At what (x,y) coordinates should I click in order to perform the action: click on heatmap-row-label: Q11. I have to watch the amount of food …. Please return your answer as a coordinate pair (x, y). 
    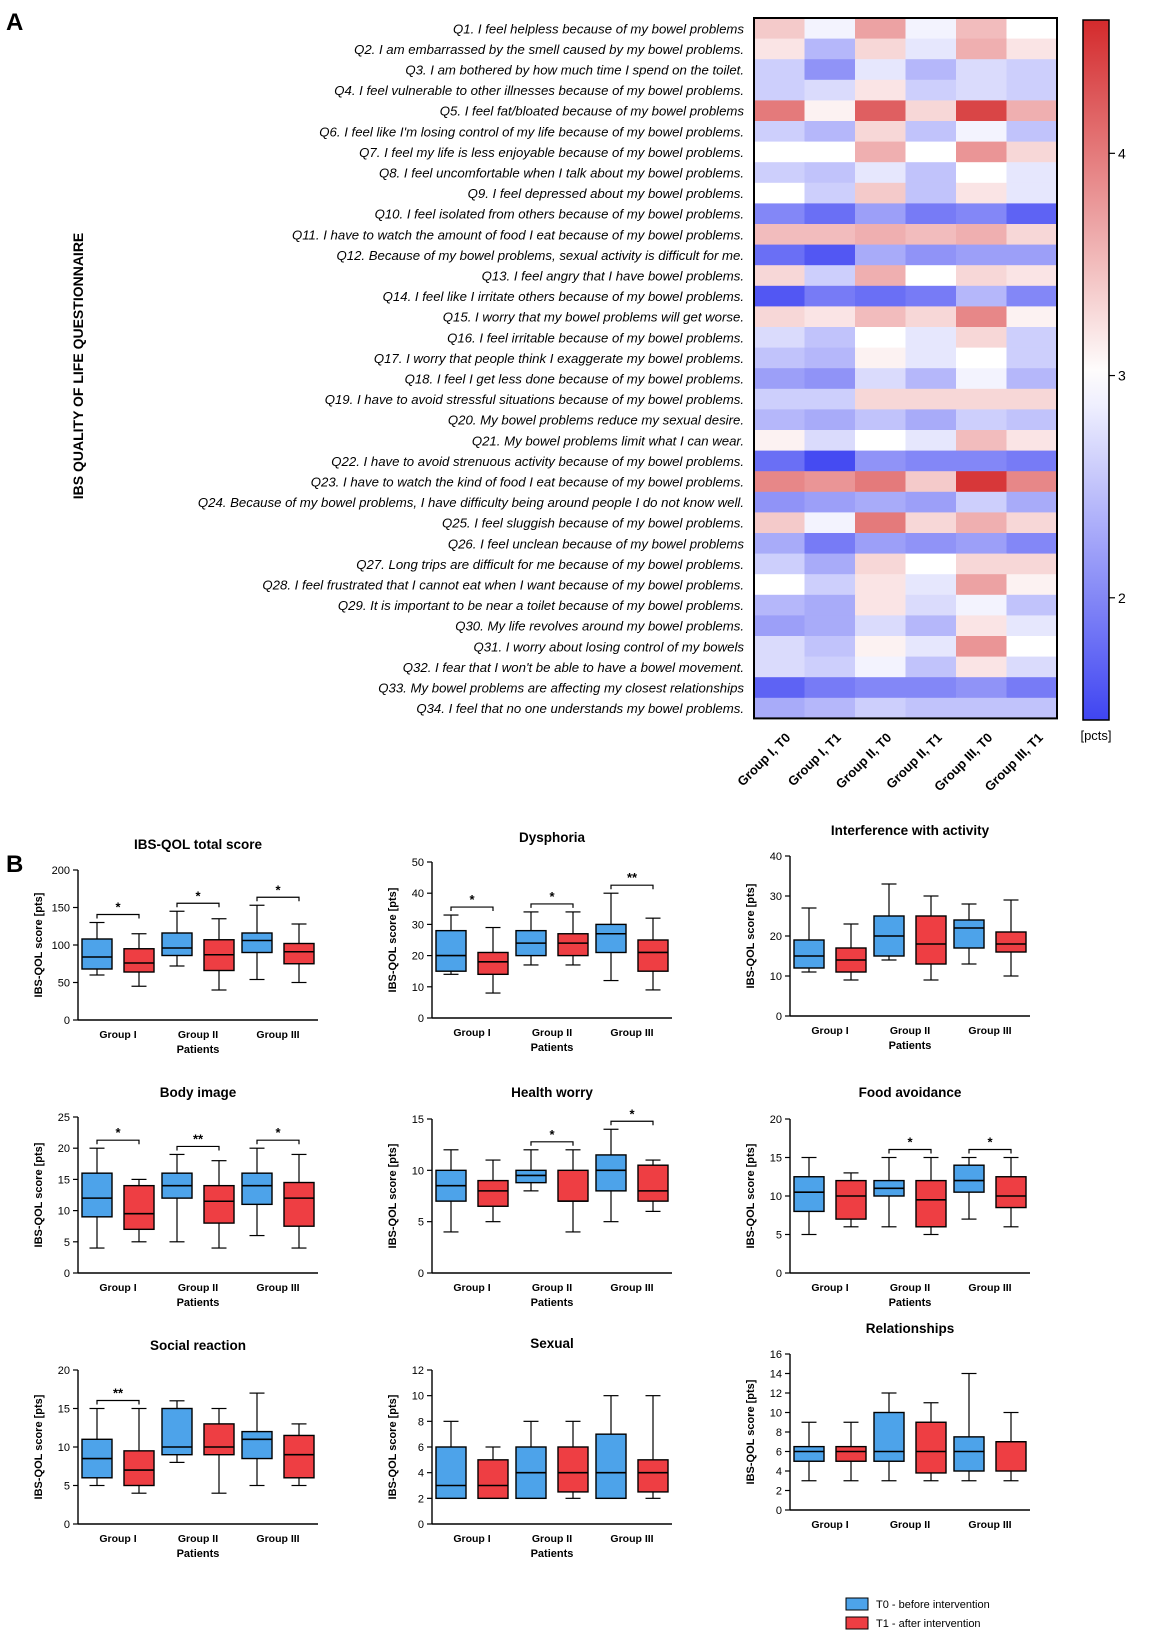
    Looking at the image, I should click on (518, 234).